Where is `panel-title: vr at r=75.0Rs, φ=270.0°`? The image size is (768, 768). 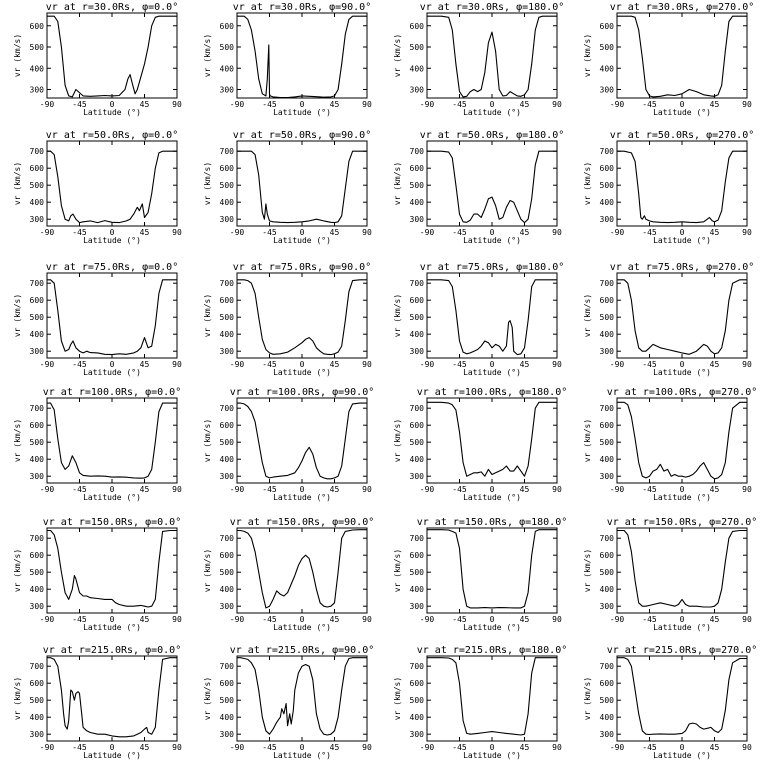 panel-title: vr at r=75.0Rs, φ=270.0° is located at coordinates (682, 267).